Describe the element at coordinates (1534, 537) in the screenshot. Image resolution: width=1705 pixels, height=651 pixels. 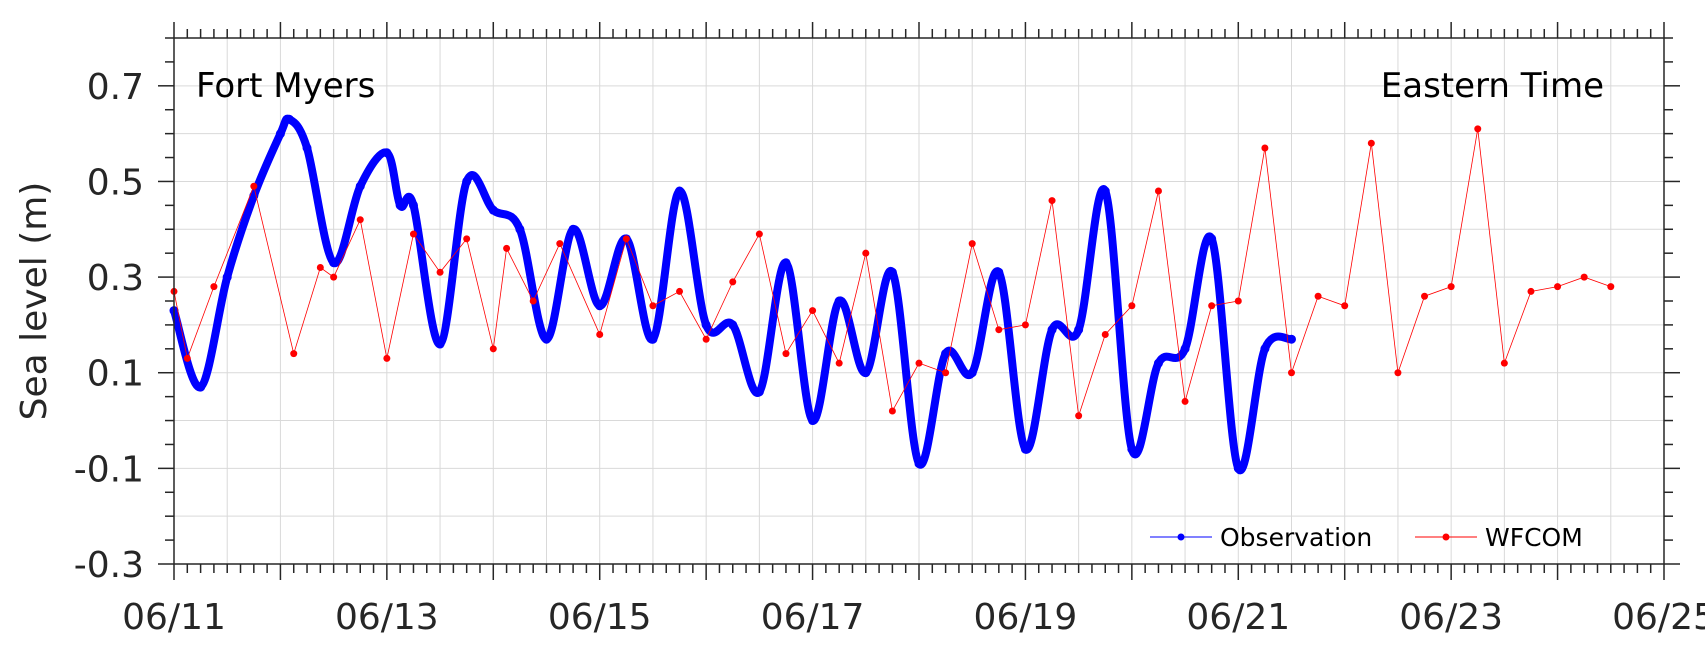
I see `legend-wfcom-label: WFCOM` at that location.